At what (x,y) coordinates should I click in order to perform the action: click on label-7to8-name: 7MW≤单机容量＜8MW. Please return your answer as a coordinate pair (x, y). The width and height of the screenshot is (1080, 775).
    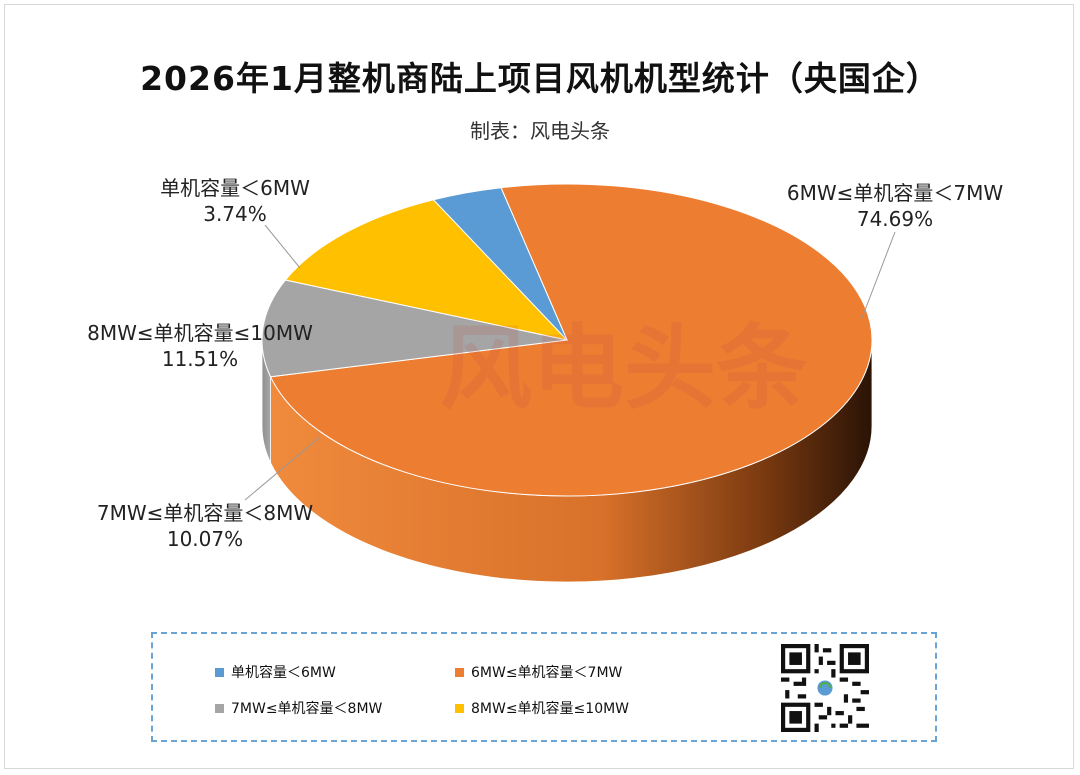
    Looking at the image, I should click on (205, 513).